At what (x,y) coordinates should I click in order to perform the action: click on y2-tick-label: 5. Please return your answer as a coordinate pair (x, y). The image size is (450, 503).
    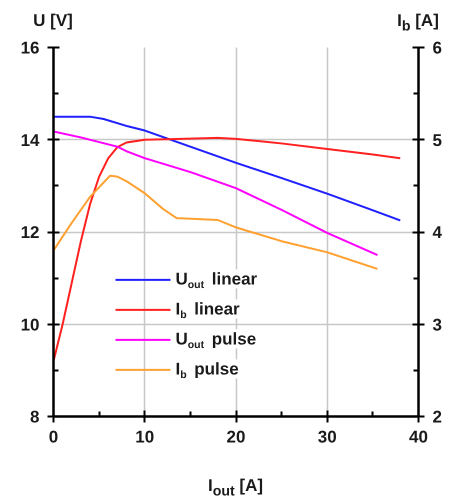
    Looking at the image, I should click on (437, 140).